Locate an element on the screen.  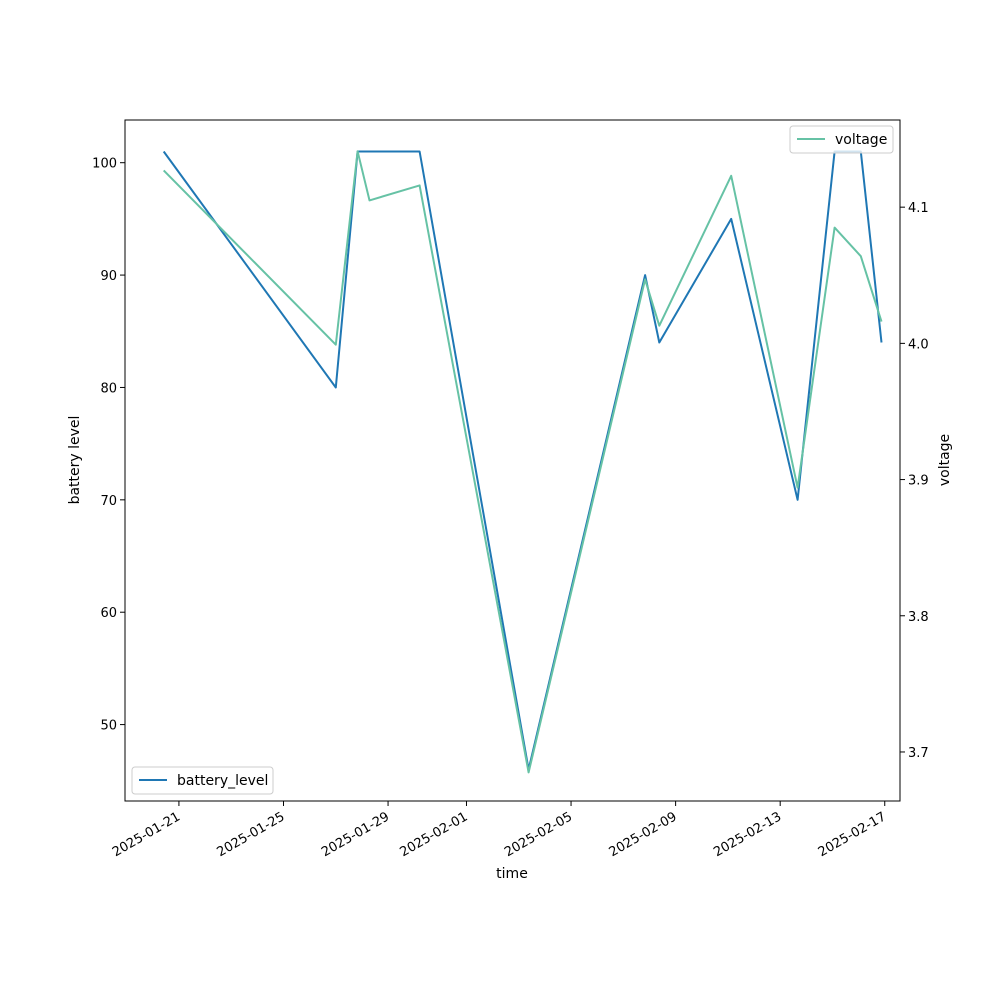
right-tick-label: 3.8 is located at coordinates (918, 617).